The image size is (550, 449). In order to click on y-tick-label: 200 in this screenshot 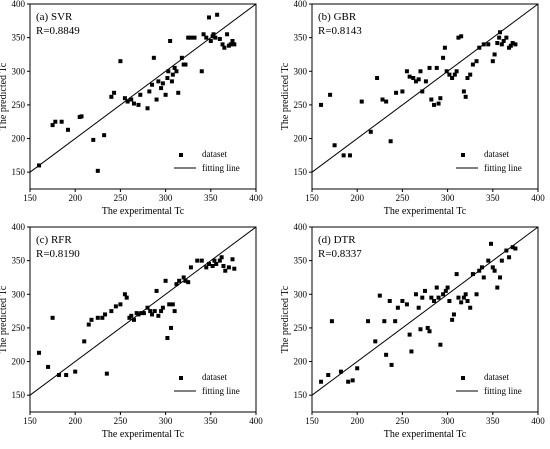, I will do `click(19, 362)`.